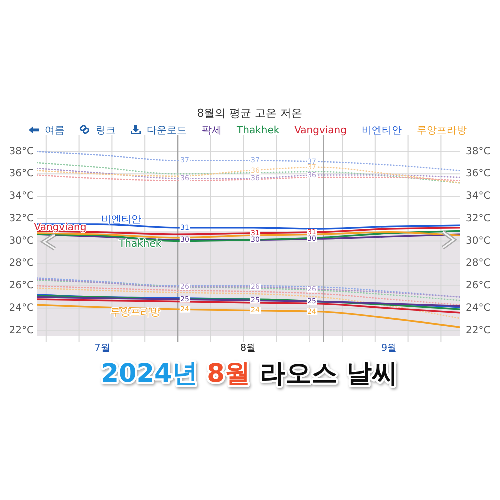 The width and height of the screenshot is (500, 500). What do you see at coordinates (21, 196) in the screenshot?
I see `y-tick-label: 34°C` at bounding box center [21, 196].